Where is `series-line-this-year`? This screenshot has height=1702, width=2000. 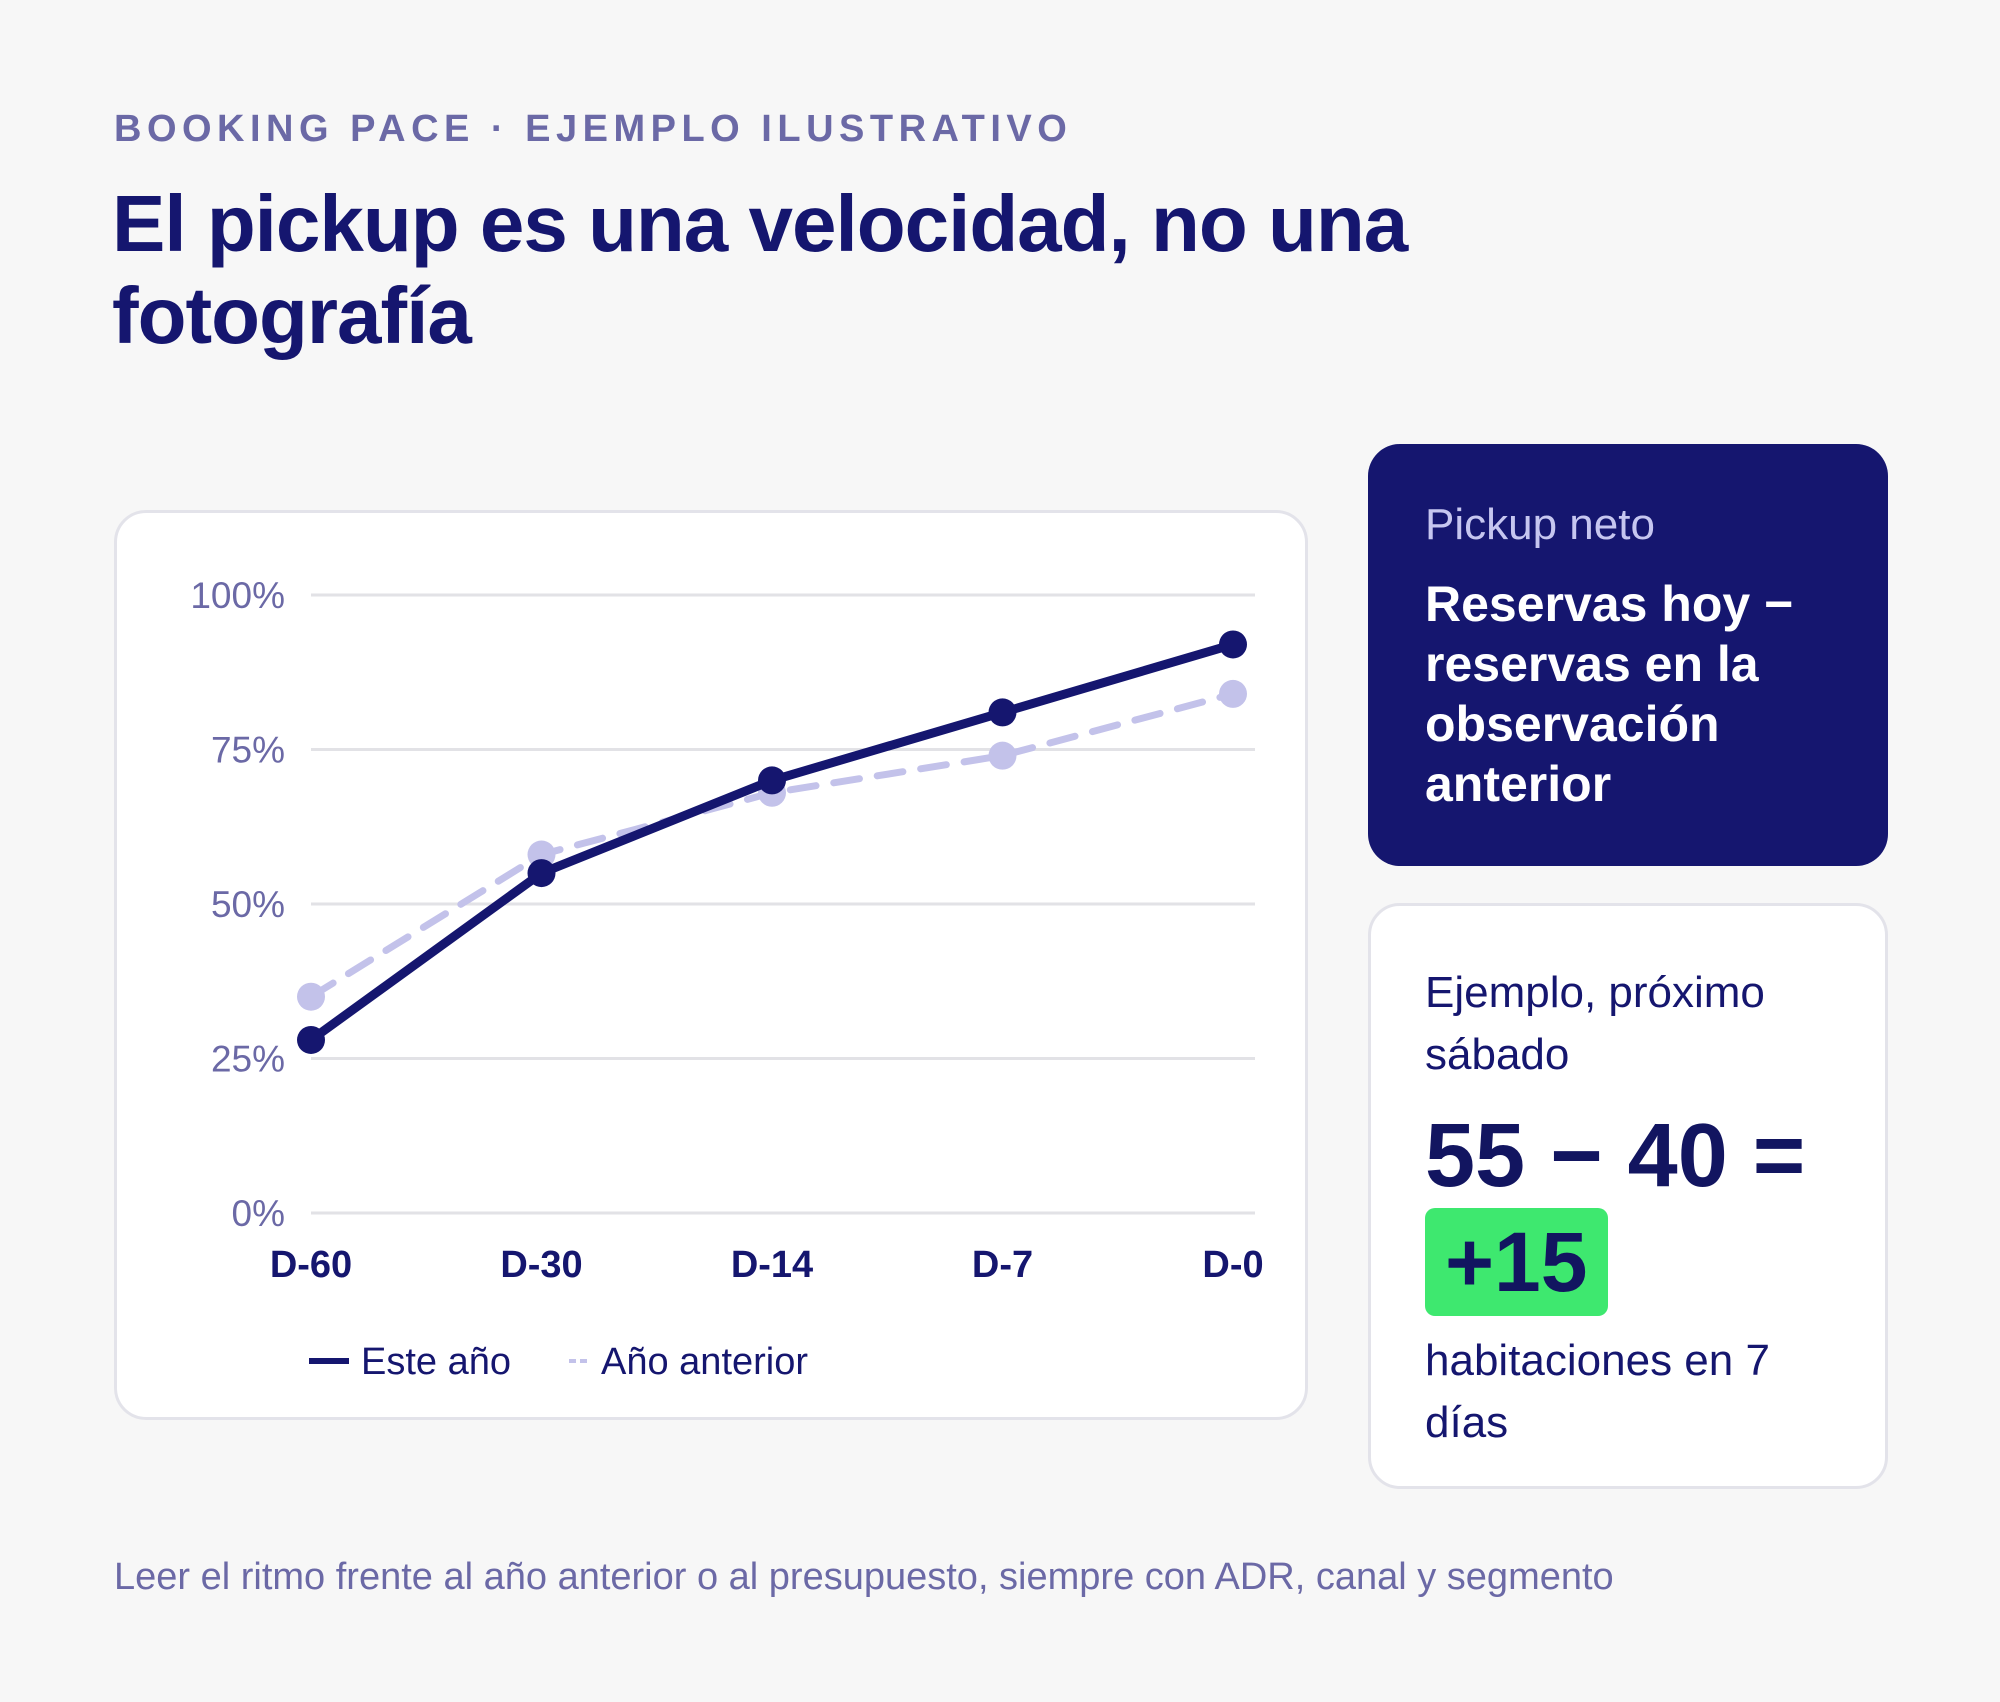
series-line-this-year is located at coordinates (772, 842).